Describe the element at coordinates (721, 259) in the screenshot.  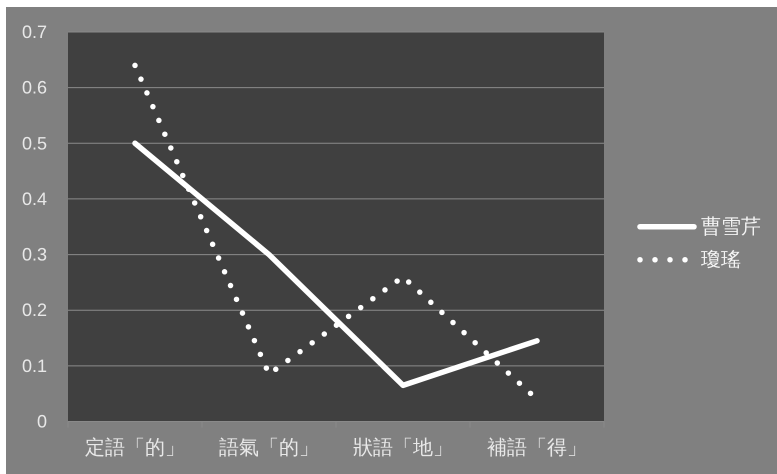
I see `legend-label: 瓊瑤` at that location.